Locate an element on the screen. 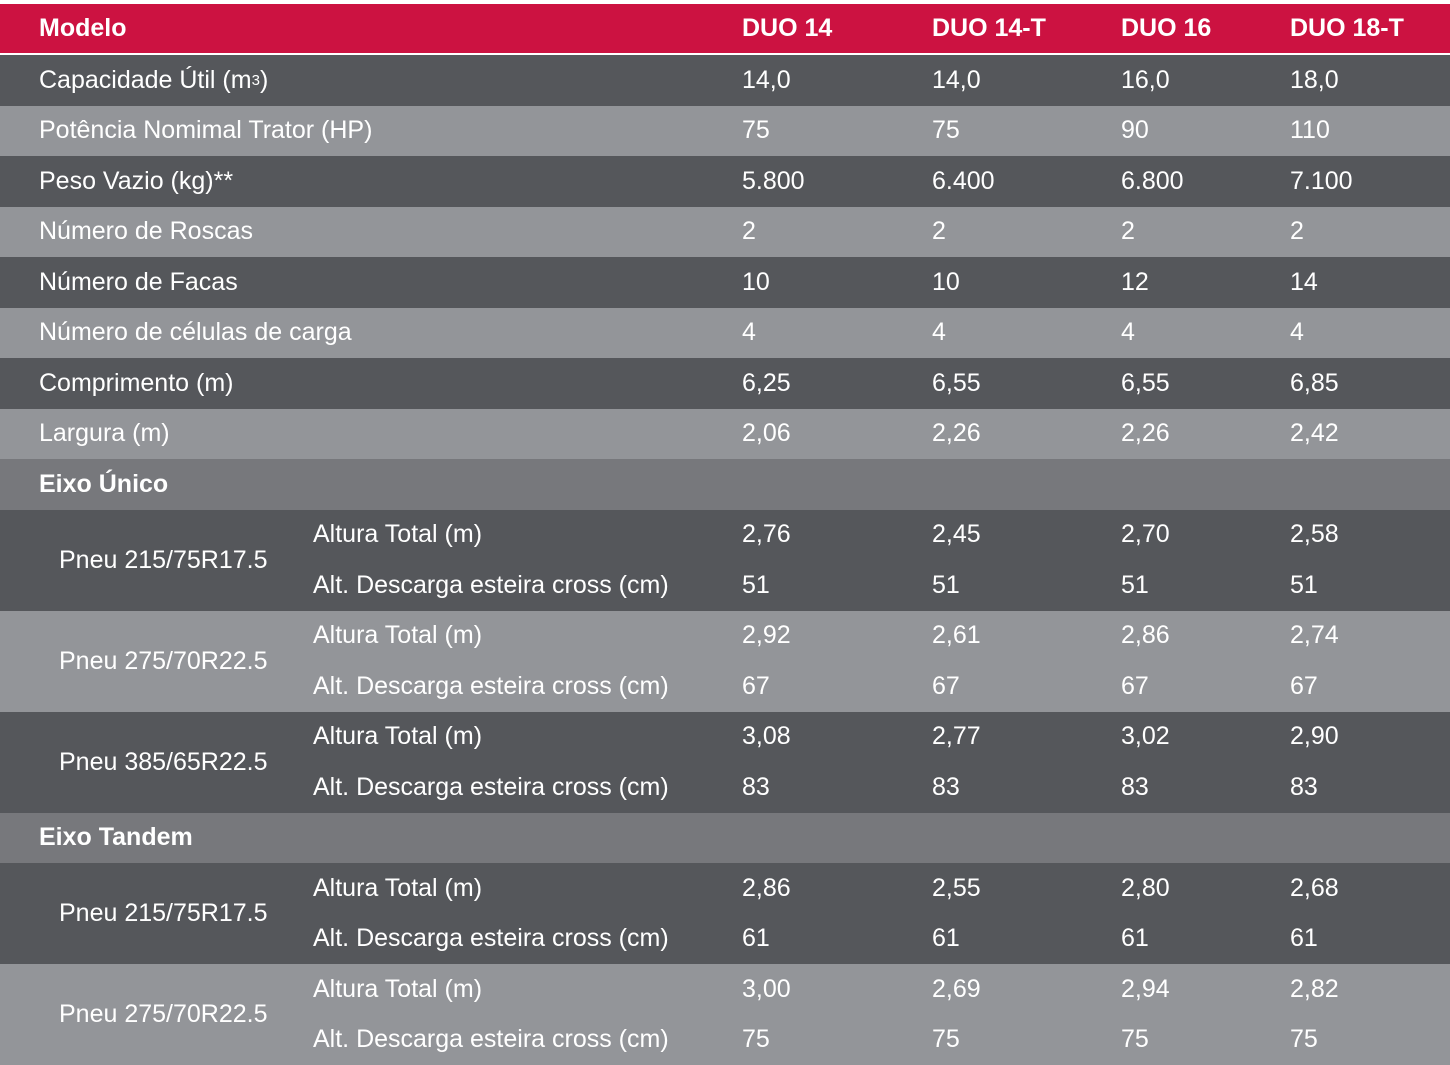 The image size is (1450, 1065). row-value: 90 is located at coordinates (1135, 131).